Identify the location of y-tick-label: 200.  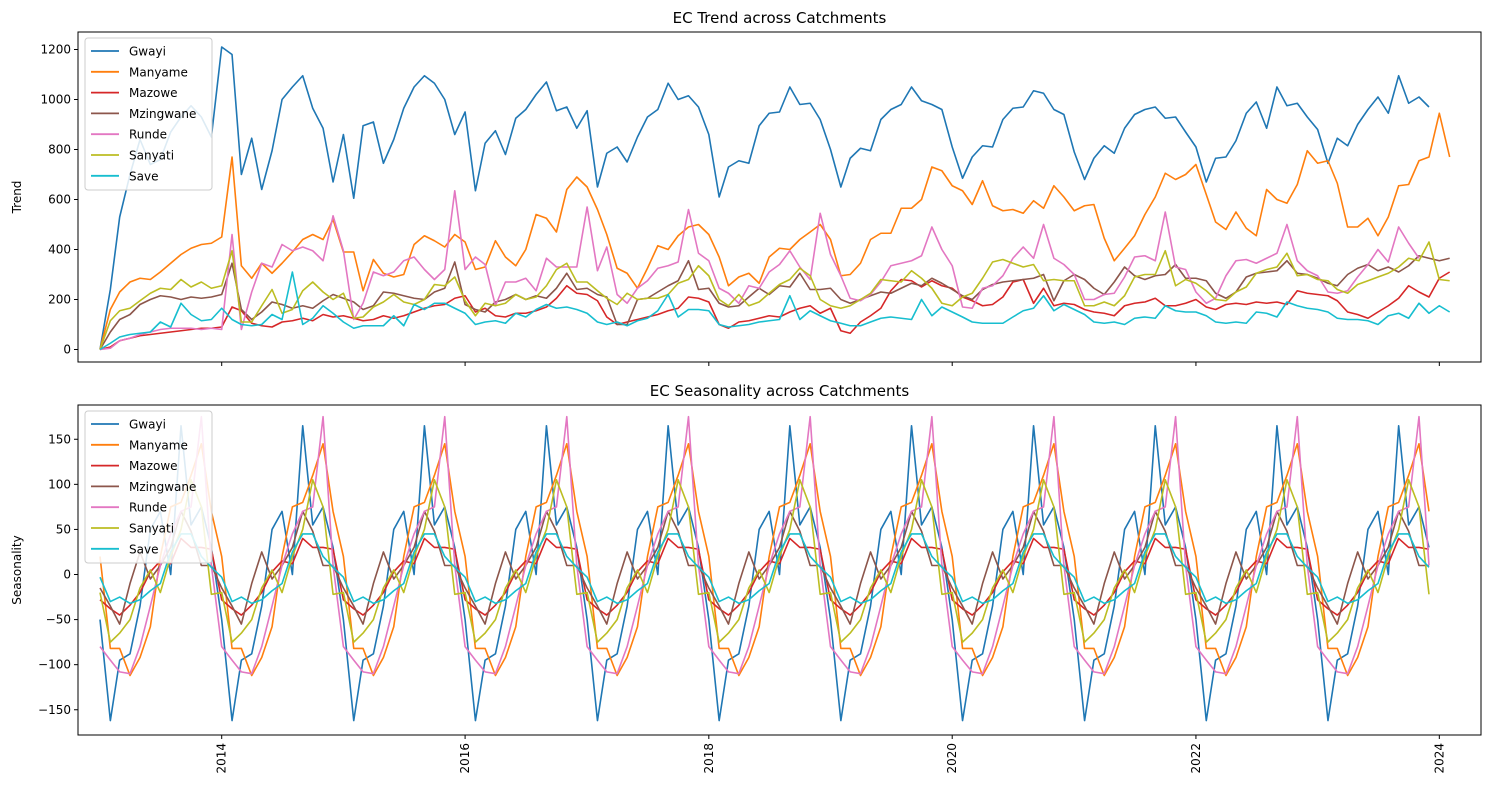
(59, 300).